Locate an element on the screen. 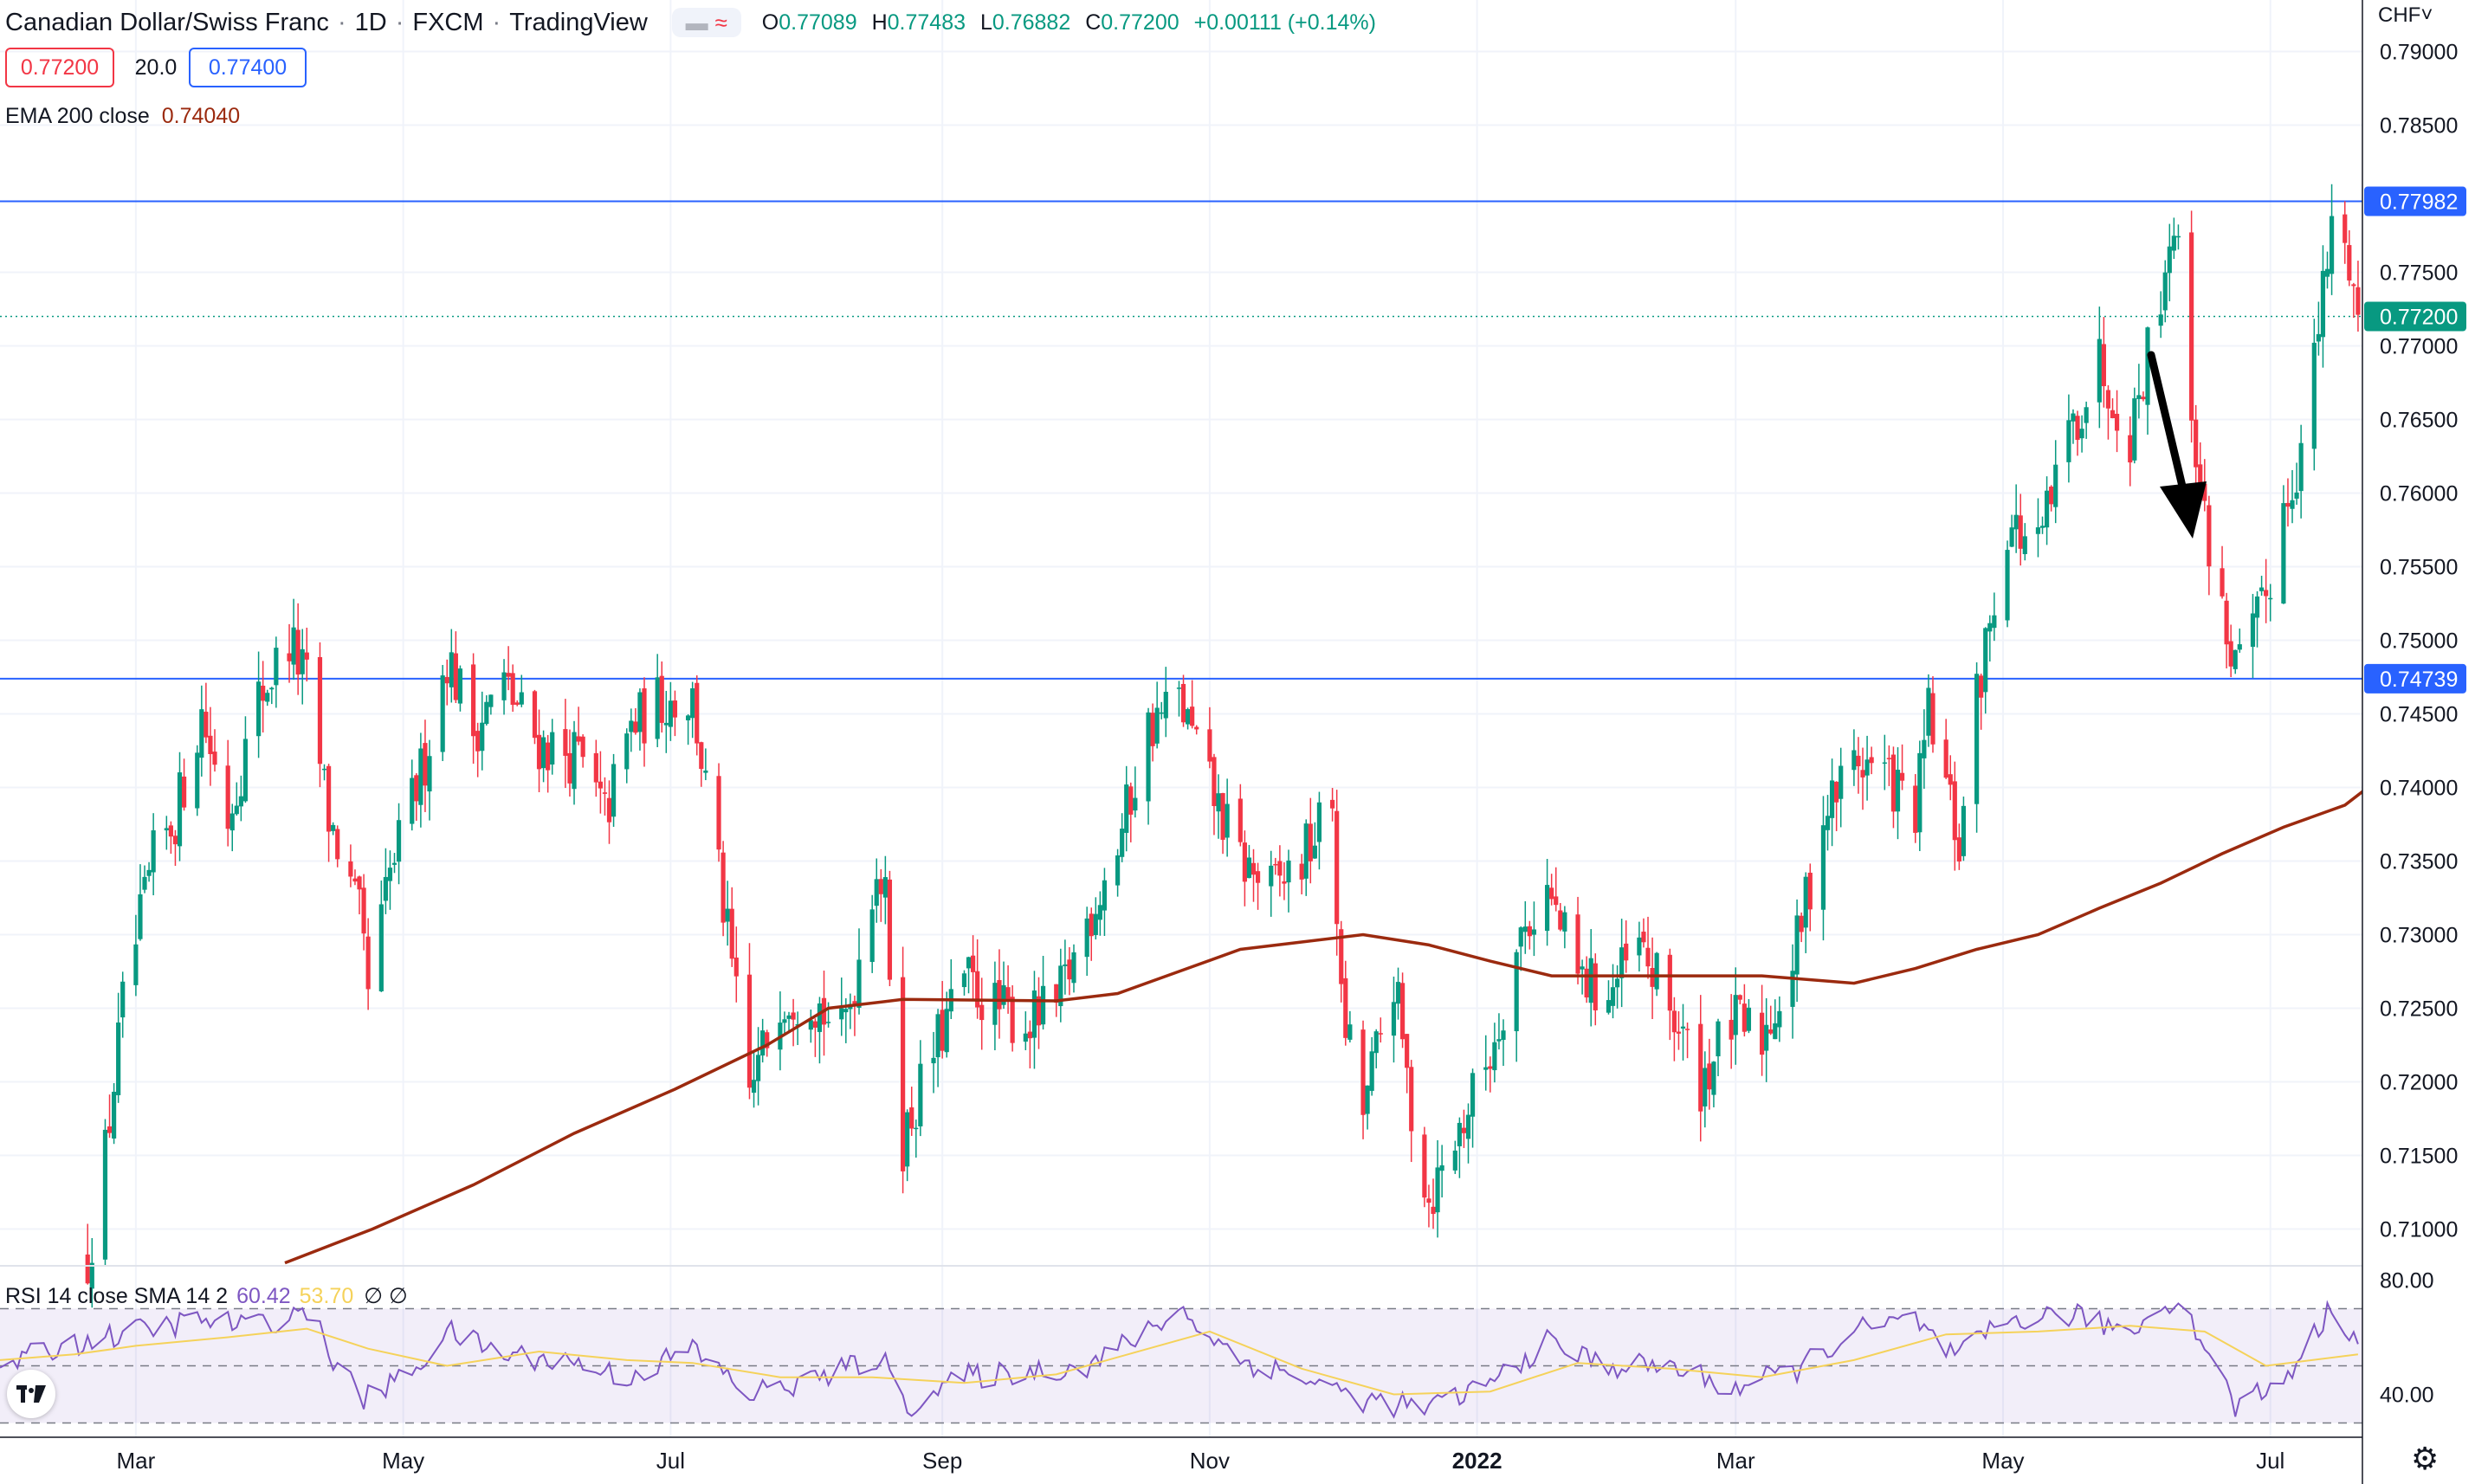 The image size is (2475, 1484). level-price-tag-background is located at coordinates (2415, 201).